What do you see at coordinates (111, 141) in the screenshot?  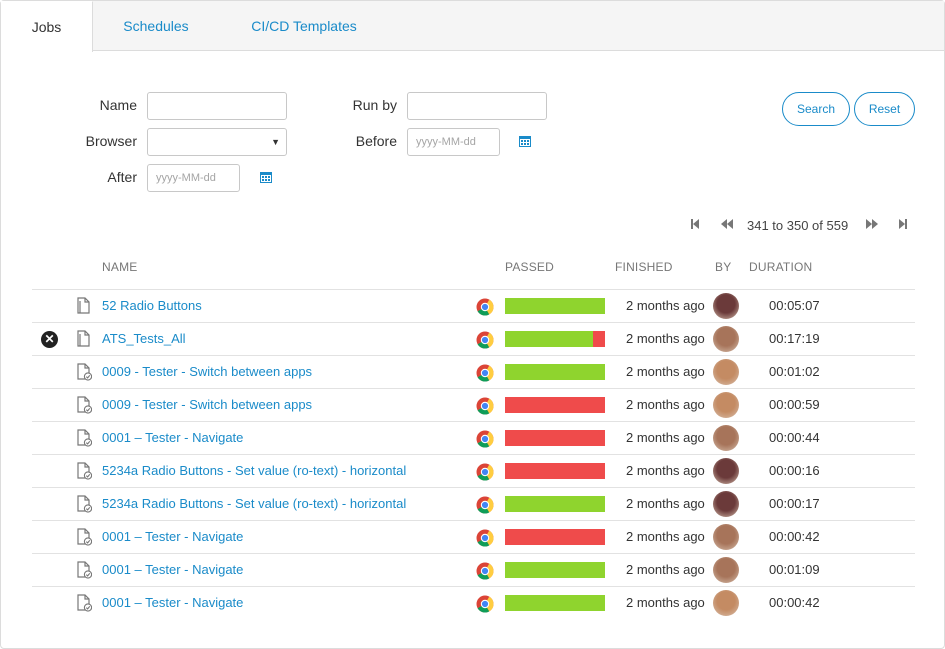 I see `browser-filter-label: Browser` at bounding box center [111, 141].